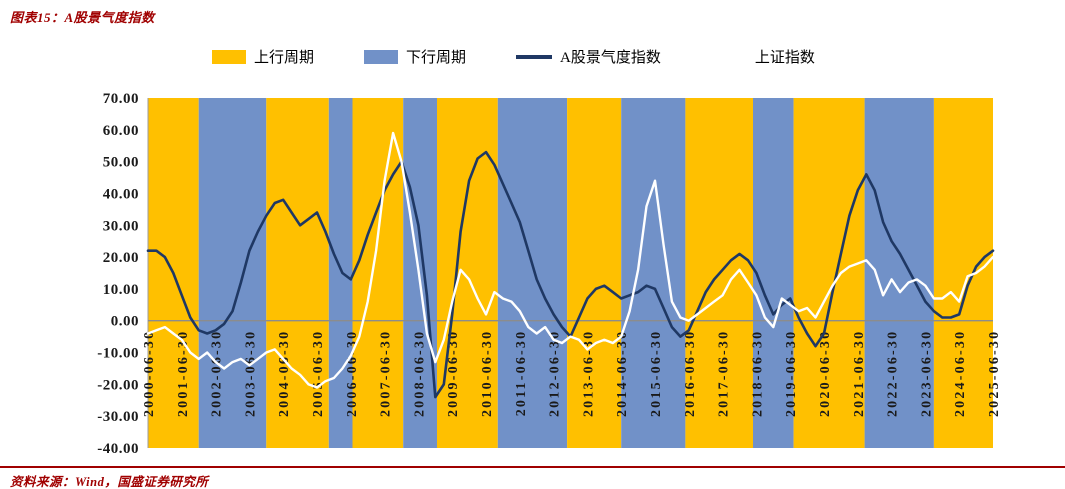  I want to click on y-tick-label: 60.00, so click(121, 131).